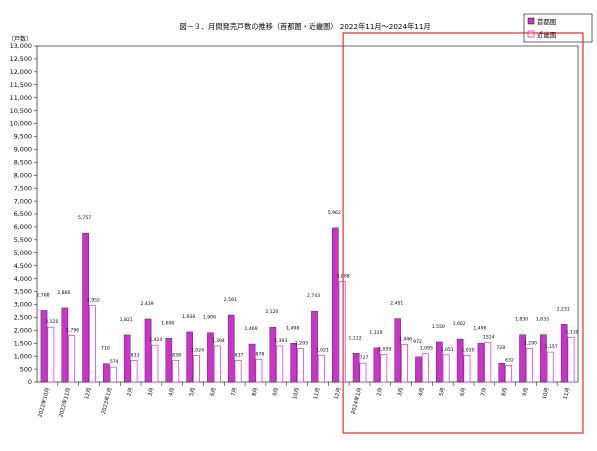 This screenshot has width=597, height=451. I want to click on y-axis-unit-label: （戸数）, so click(20, 39).